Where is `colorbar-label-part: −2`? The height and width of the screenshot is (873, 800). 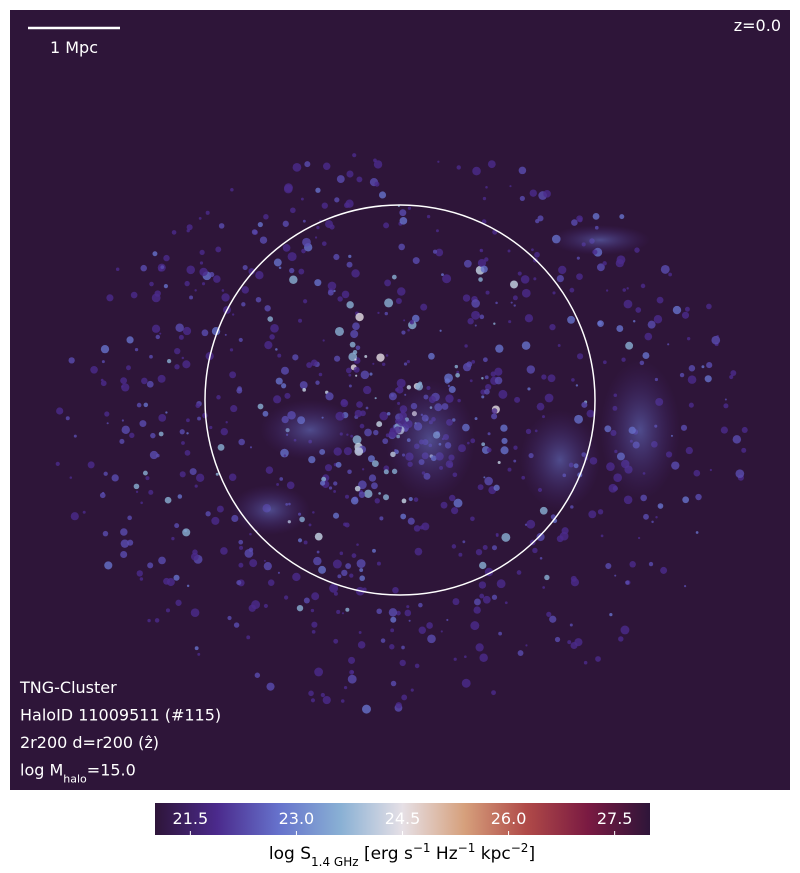
colorbar-label-part: −2 is located at coordinates (520, 848).